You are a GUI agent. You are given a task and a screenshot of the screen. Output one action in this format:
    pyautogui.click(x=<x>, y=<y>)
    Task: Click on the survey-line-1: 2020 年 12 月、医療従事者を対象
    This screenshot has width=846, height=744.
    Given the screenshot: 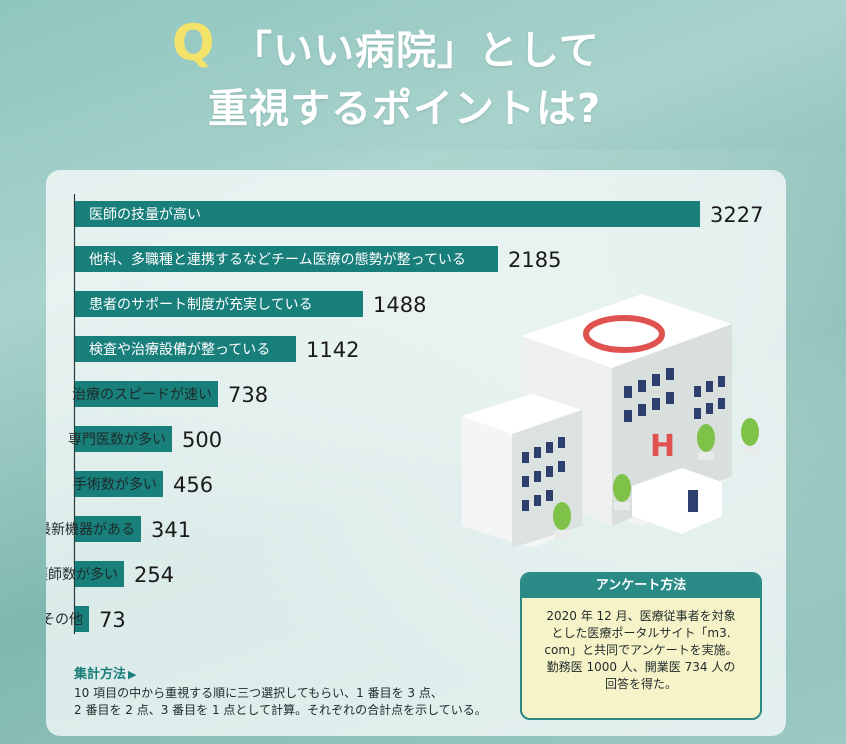 What is the action you would take?
    pyautogui.click(x=641, y=616)
    